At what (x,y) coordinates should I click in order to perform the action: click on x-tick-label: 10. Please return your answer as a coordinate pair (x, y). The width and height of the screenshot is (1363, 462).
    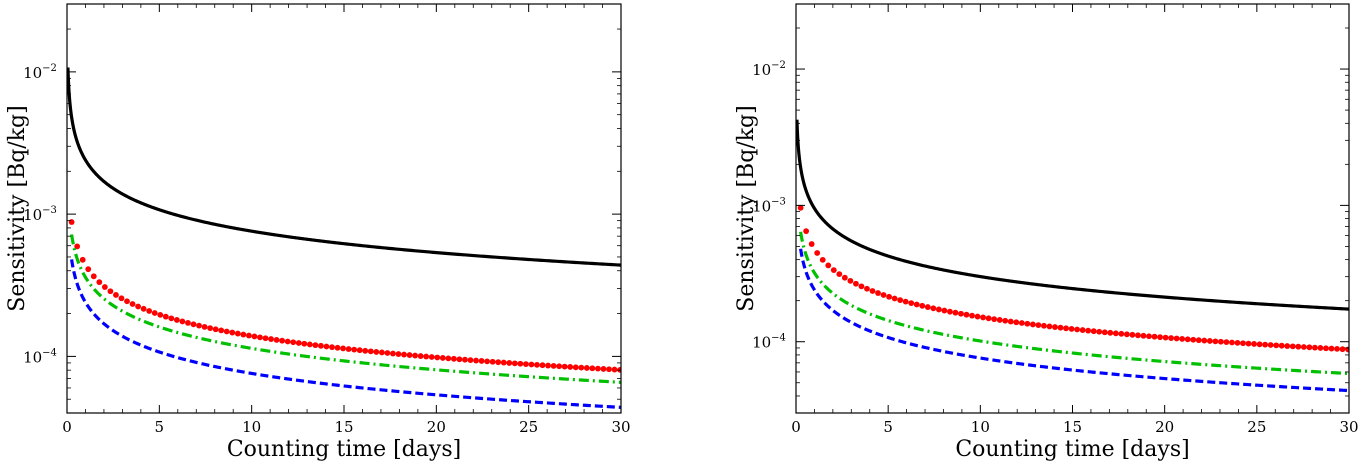
    Looking at the image, I should click on (980, 427).